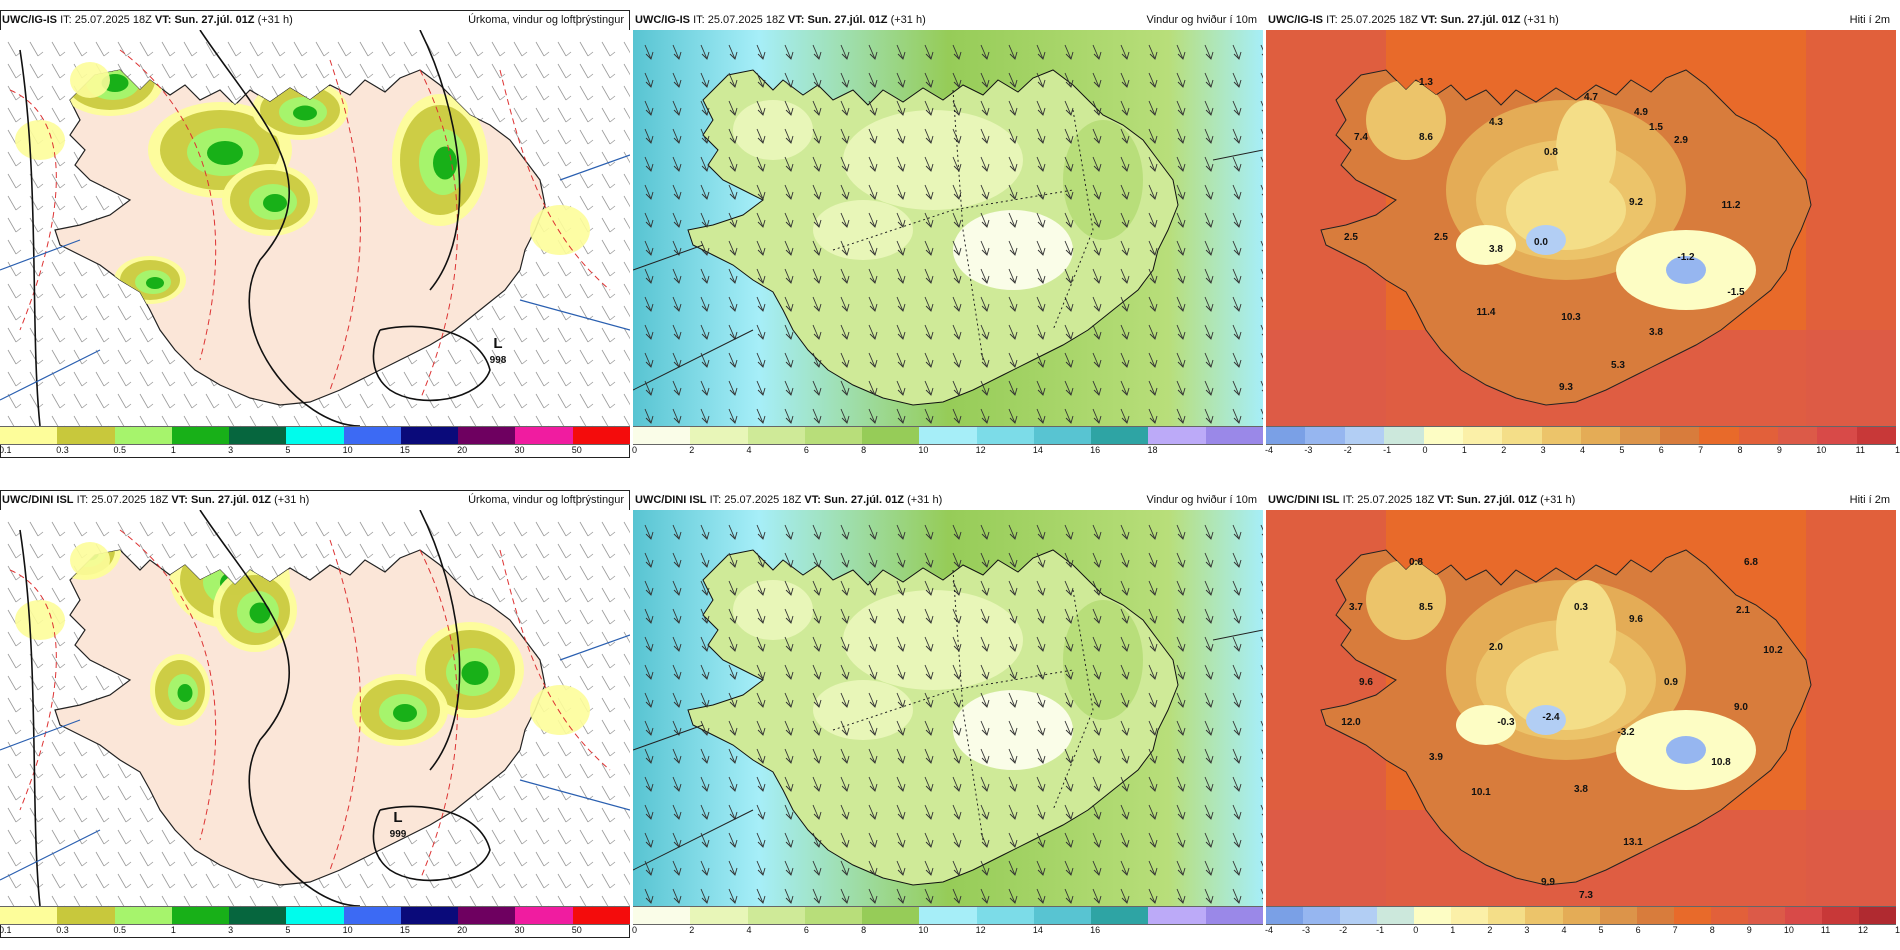 The image size is (1900, 950). I want to click on colorbar-tick-label: 30, so click(519, 450).